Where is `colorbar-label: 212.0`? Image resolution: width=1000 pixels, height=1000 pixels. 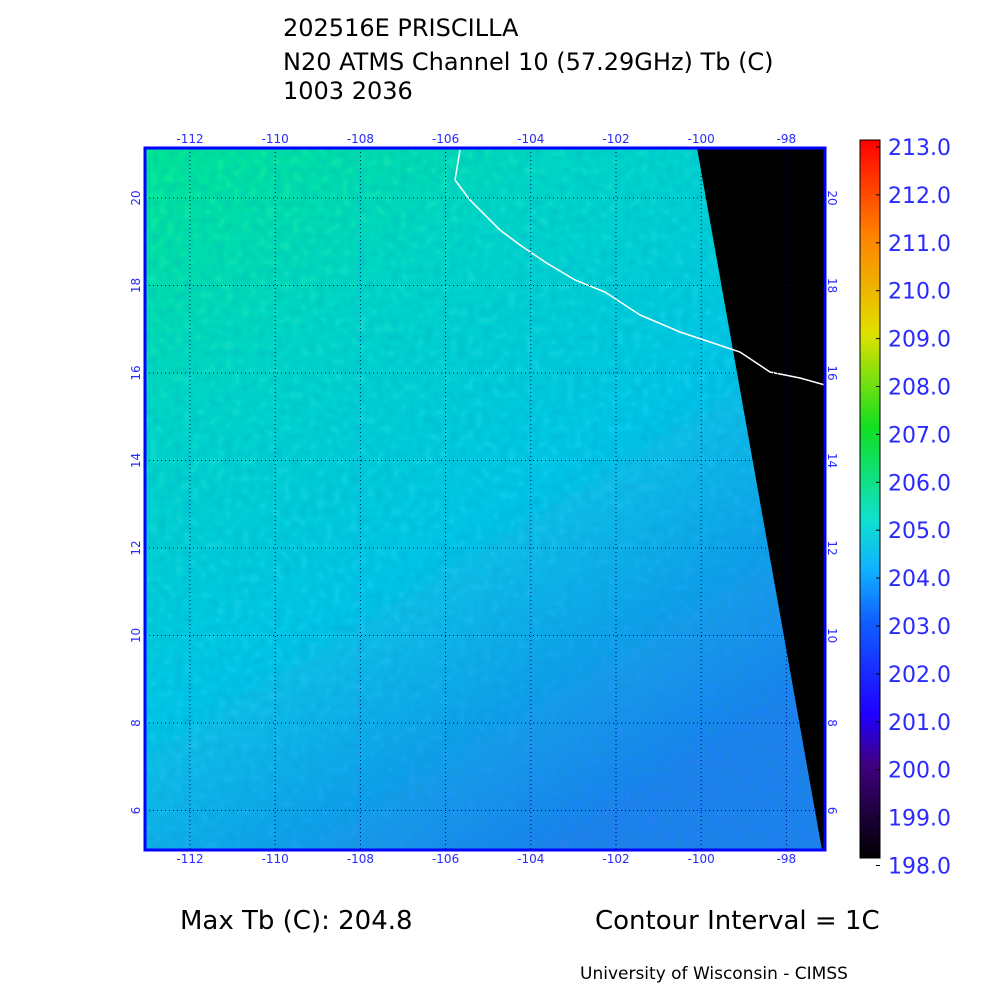
colorbar-label: 212.0 is located at coordinates (919, 196).